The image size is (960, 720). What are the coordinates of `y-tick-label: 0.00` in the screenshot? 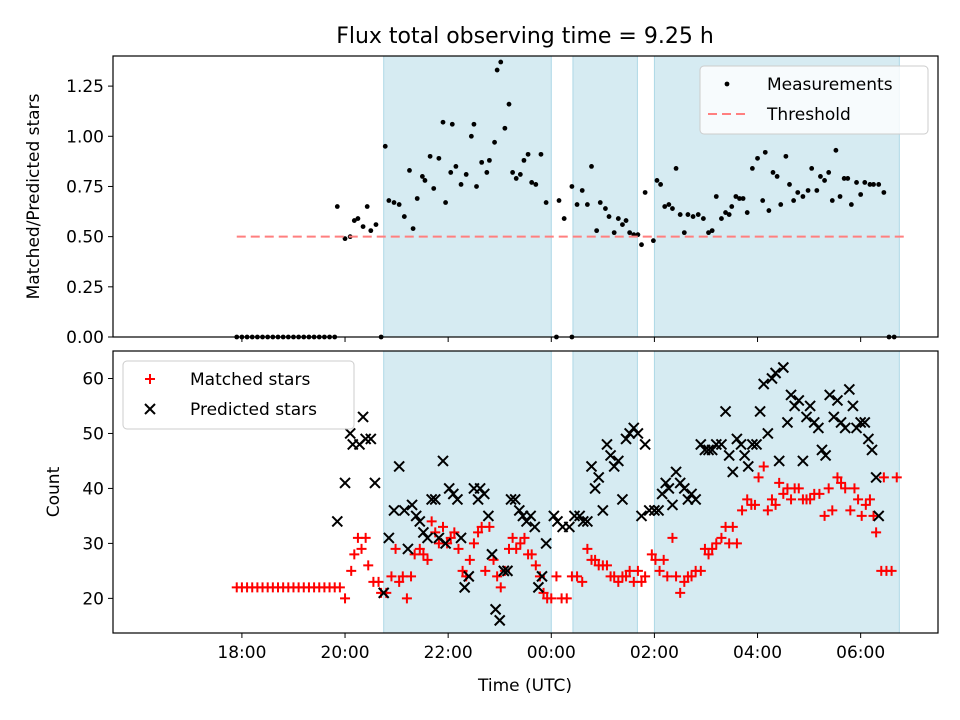 It's located at (85, 338).